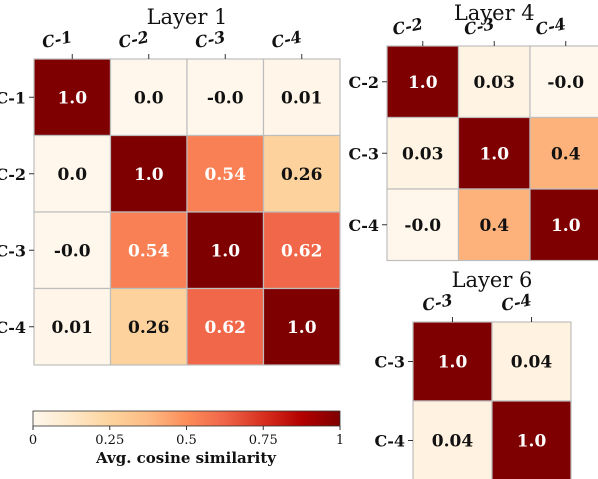 The width and height of the screenshot is (598, 479). What do you see at coordinates (473, 373) in the screenshot?
I see `heatmap-layer-6: Layer 6 1.0 0.04 0.04 1.0 C-3 C-4 C-3 C-4` at bounding box center [473, 373].